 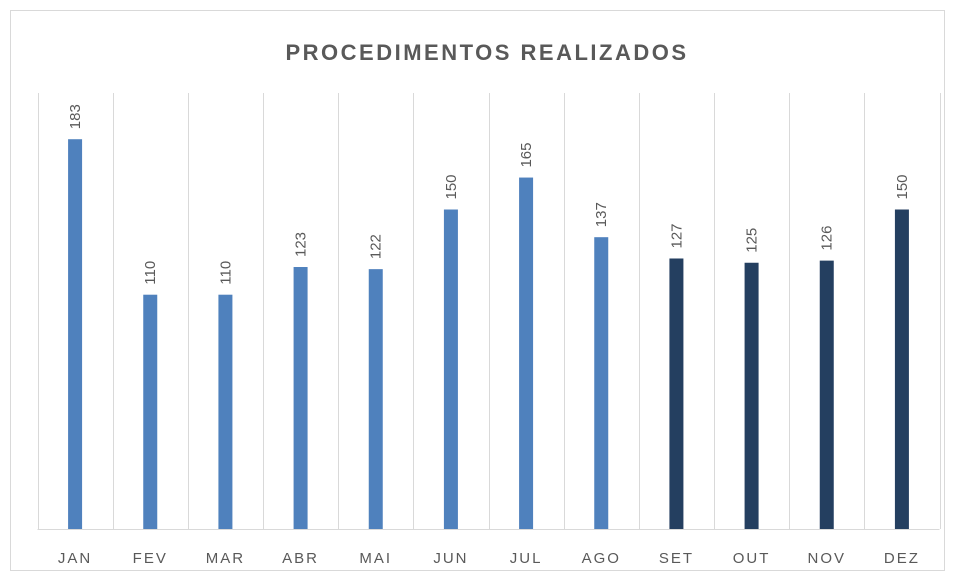 I want to click on data-label: 137, so click(x=601, y=214).